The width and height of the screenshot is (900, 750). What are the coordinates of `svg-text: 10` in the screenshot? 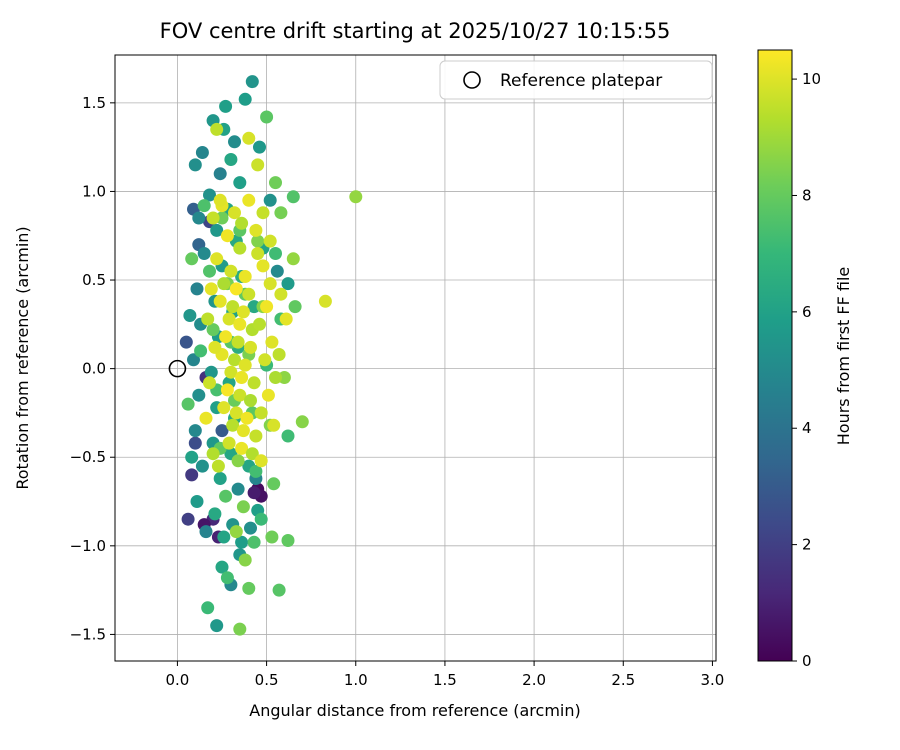 It's located at (811, 79).